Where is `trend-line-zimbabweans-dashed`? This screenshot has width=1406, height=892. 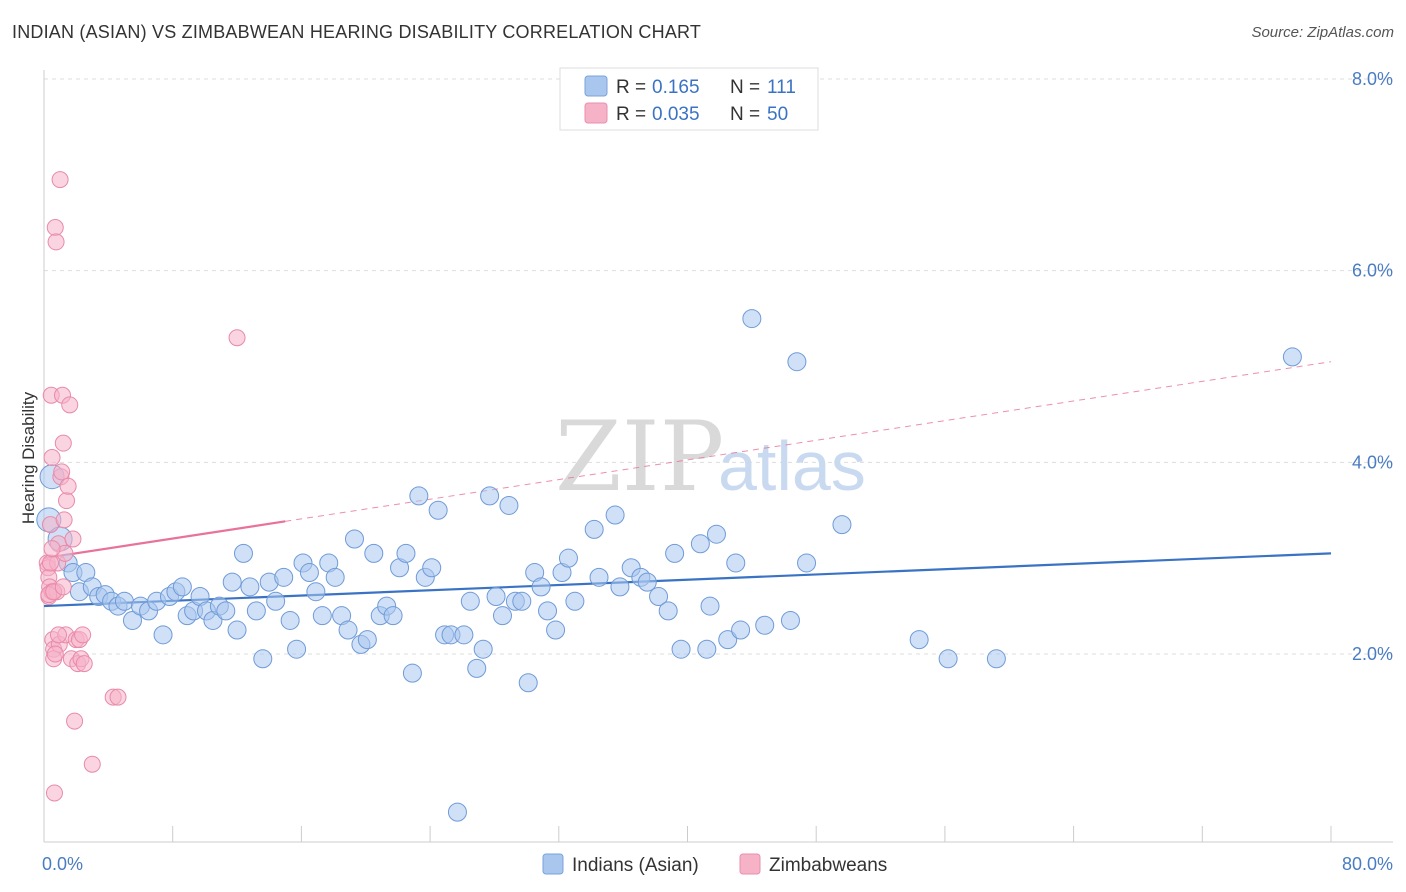
trend-line-zimbabweans-dashed is located at coordinates (808, 441).